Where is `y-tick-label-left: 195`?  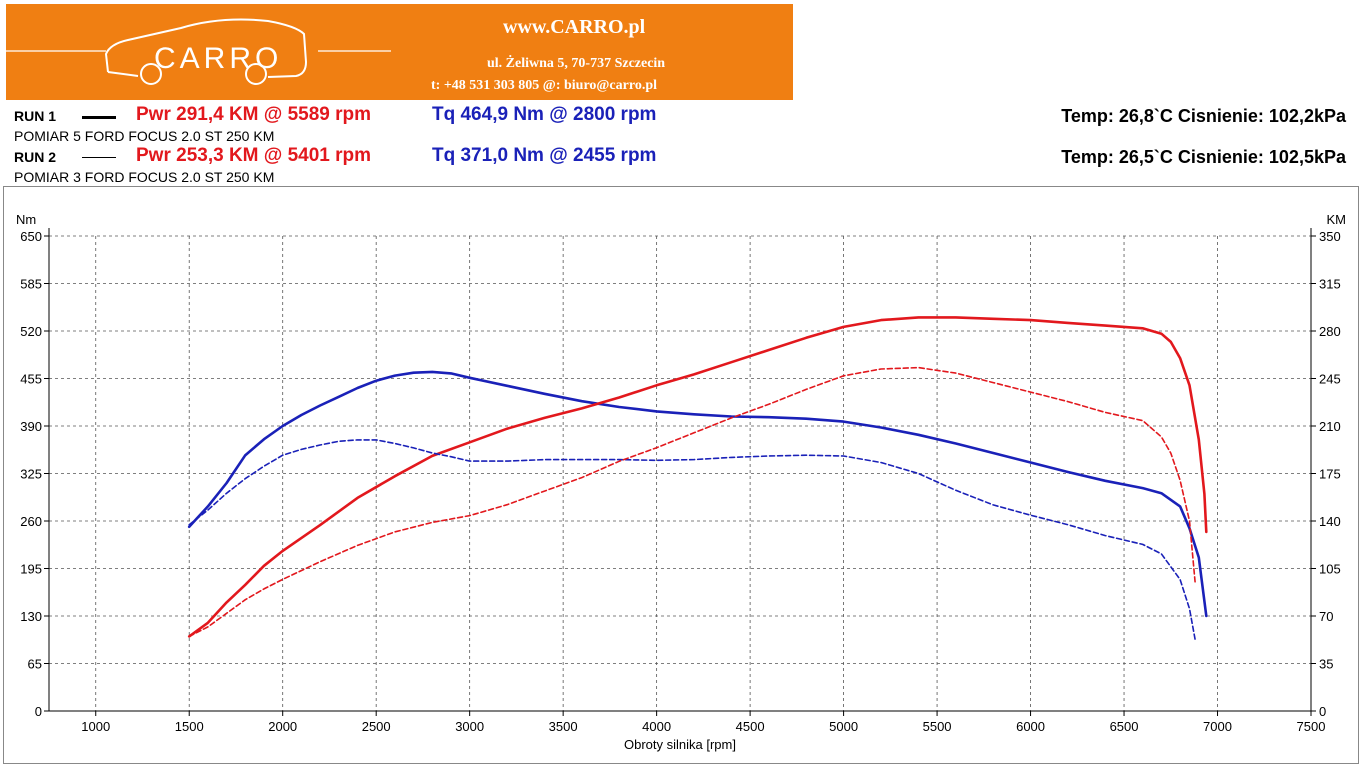
y-tick-label-left: 195 is located at coordinates (31, 569).